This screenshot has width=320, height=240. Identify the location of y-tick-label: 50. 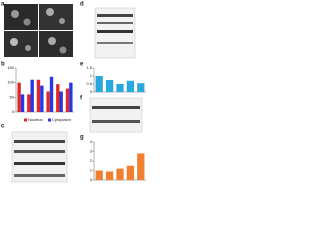
(12, 96).